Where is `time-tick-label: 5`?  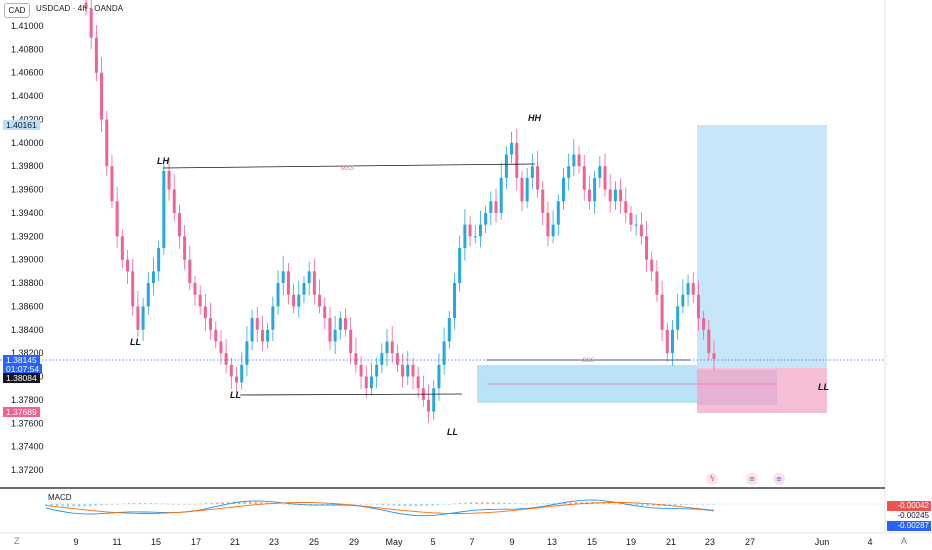
time-tick-label: 5 is located at coordinates (432, 542).